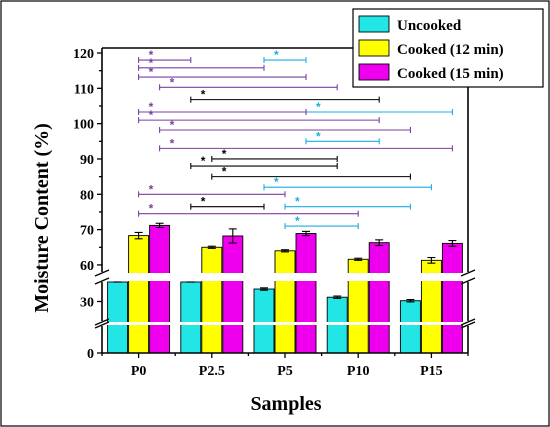 The height and width of the screenshot is (427, 550). I want to click on y-tick-label: 60, so click(87, 266).